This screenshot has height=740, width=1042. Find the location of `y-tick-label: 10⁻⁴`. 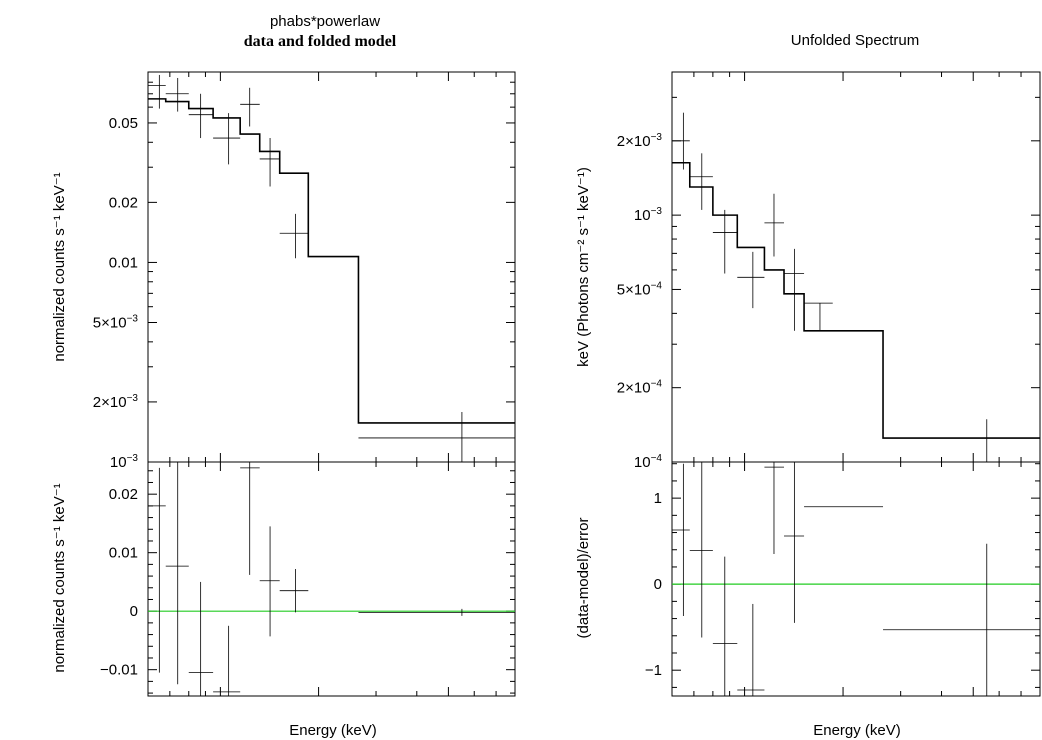

y-tick-label: 10⁻⁴ is located at coordinates (648, 462).